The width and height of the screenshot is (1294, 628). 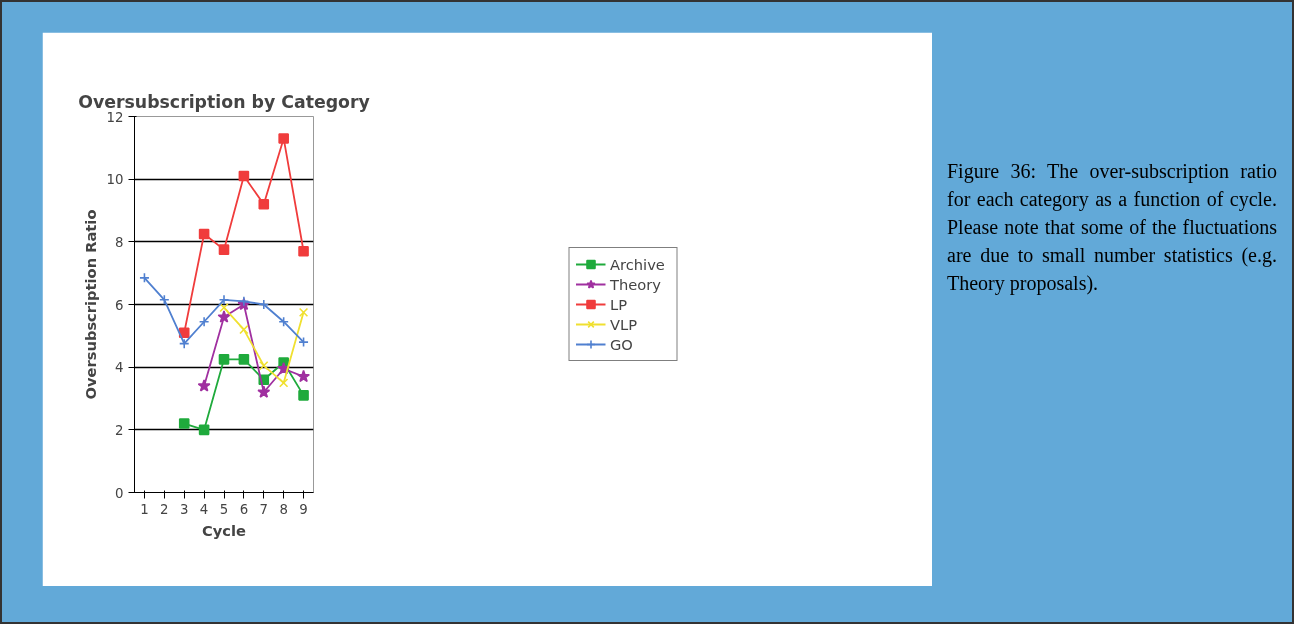 What do you see at coordinates (224, 101) in the screenshot?
I see `chart-title: Oversubscription by Category` at bounding box center [224, 101].